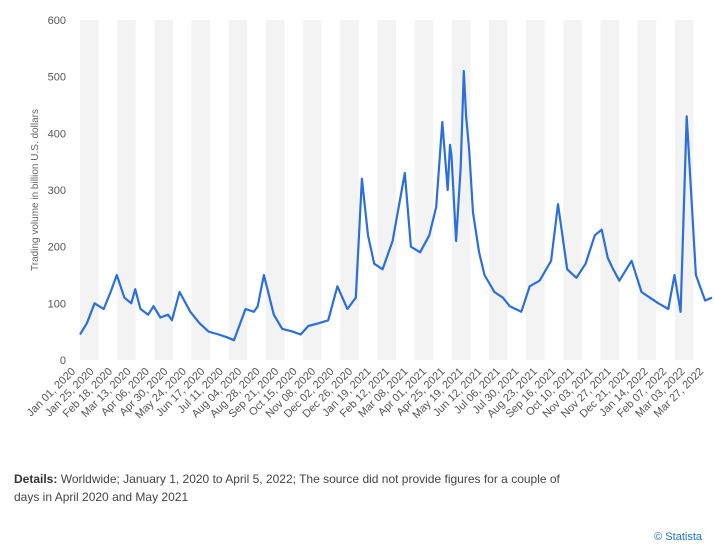 The image size is (714, 557). I want to click on y-tick-label: 100, so click(57, 304).